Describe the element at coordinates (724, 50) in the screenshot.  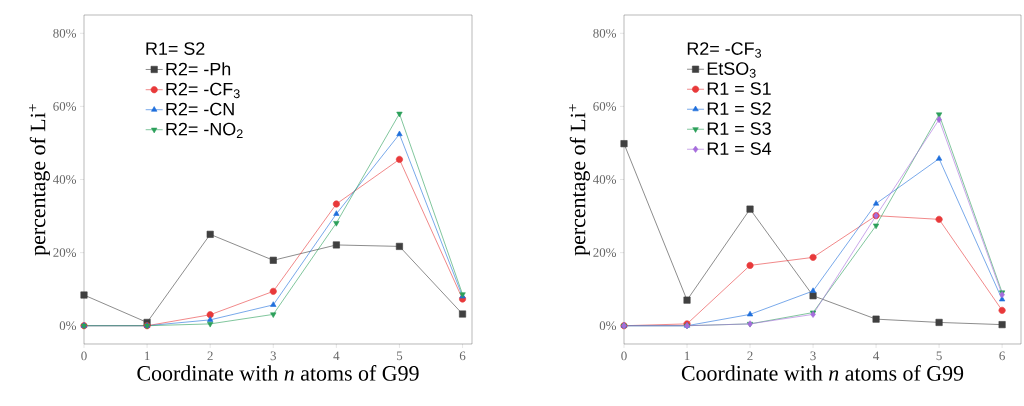
I see `legend-title: R2= -CF$_{3}$` at that location.